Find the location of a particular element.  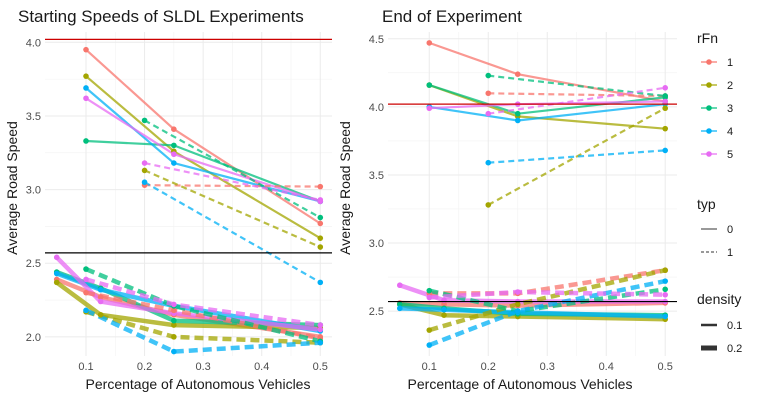

legend-label-rfn: 3 is located at coordinates (730, 109).